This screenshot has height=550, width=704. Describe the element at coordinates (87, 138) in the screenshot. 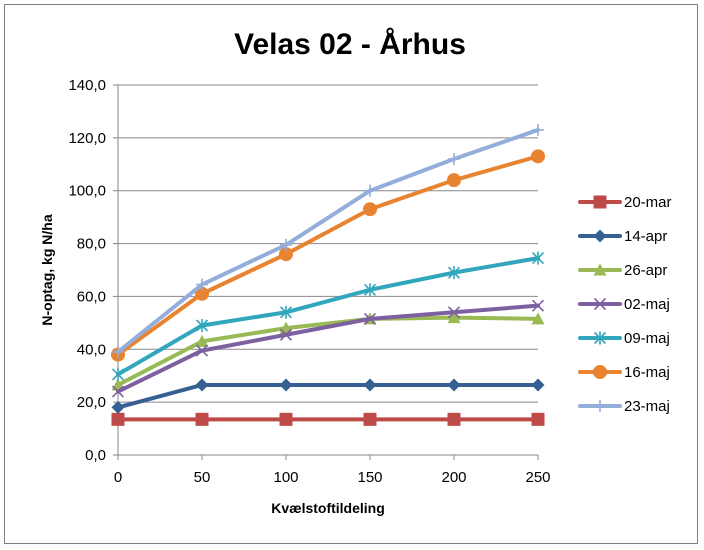

I see `y-tick-label: 120,0` at that location.